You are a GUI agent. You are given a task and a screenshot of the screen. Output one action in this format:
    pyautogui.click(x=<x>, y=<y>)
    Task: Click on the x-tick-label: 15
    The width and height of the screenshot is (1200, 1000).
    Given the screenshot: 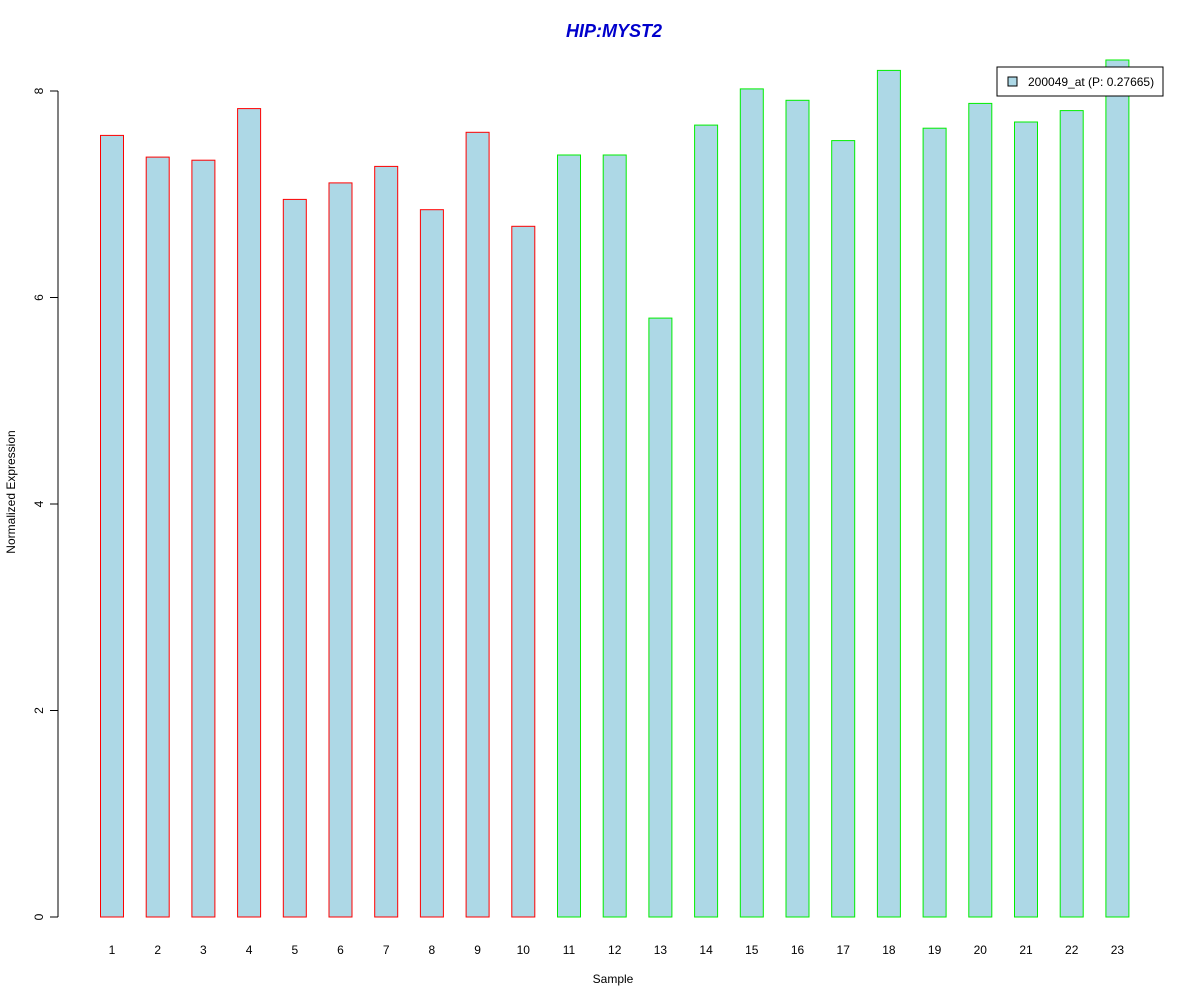 What is the action you would take?
    pyautogui.click(x=752, y=950)
    